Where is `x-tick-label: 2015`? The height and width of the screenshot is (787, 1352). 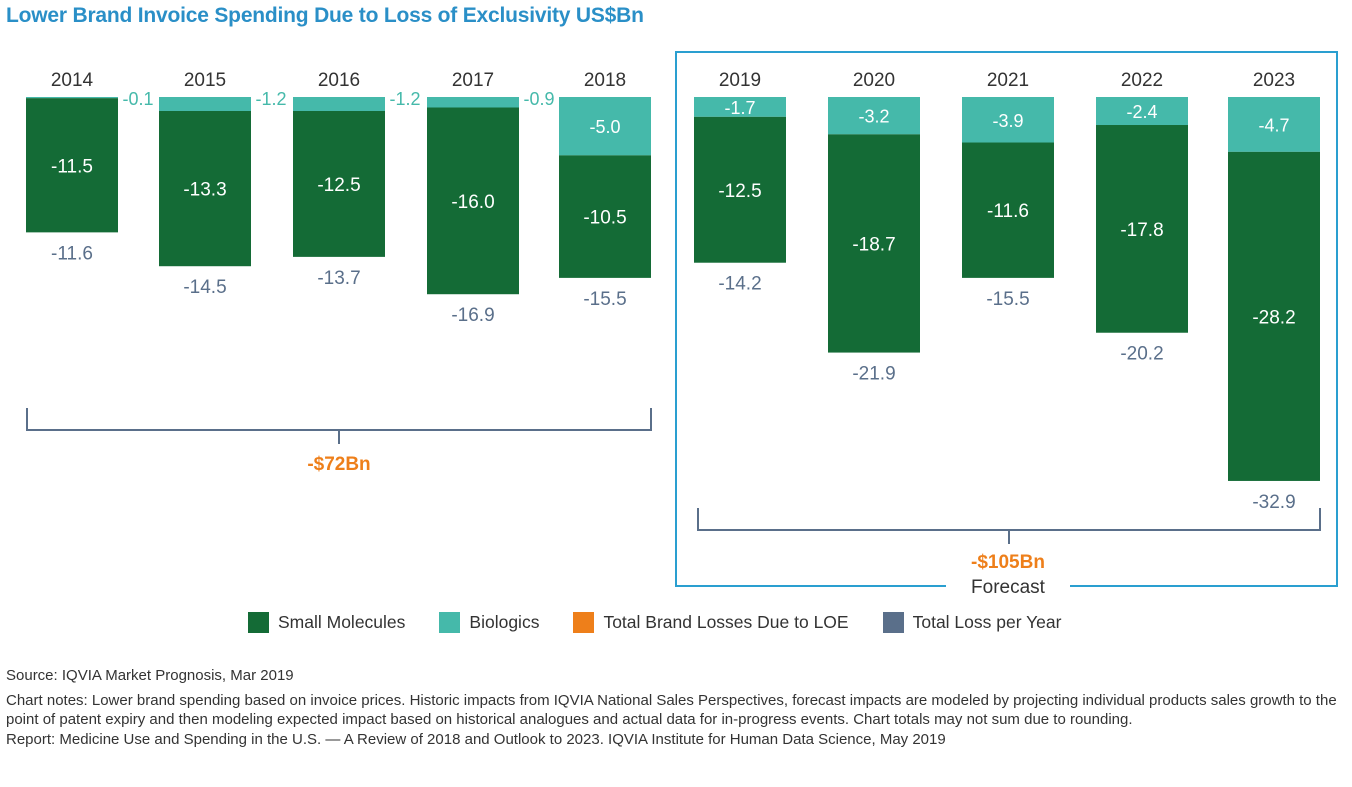
x-tick-label: 2015 is located at coordinates (205, 80).